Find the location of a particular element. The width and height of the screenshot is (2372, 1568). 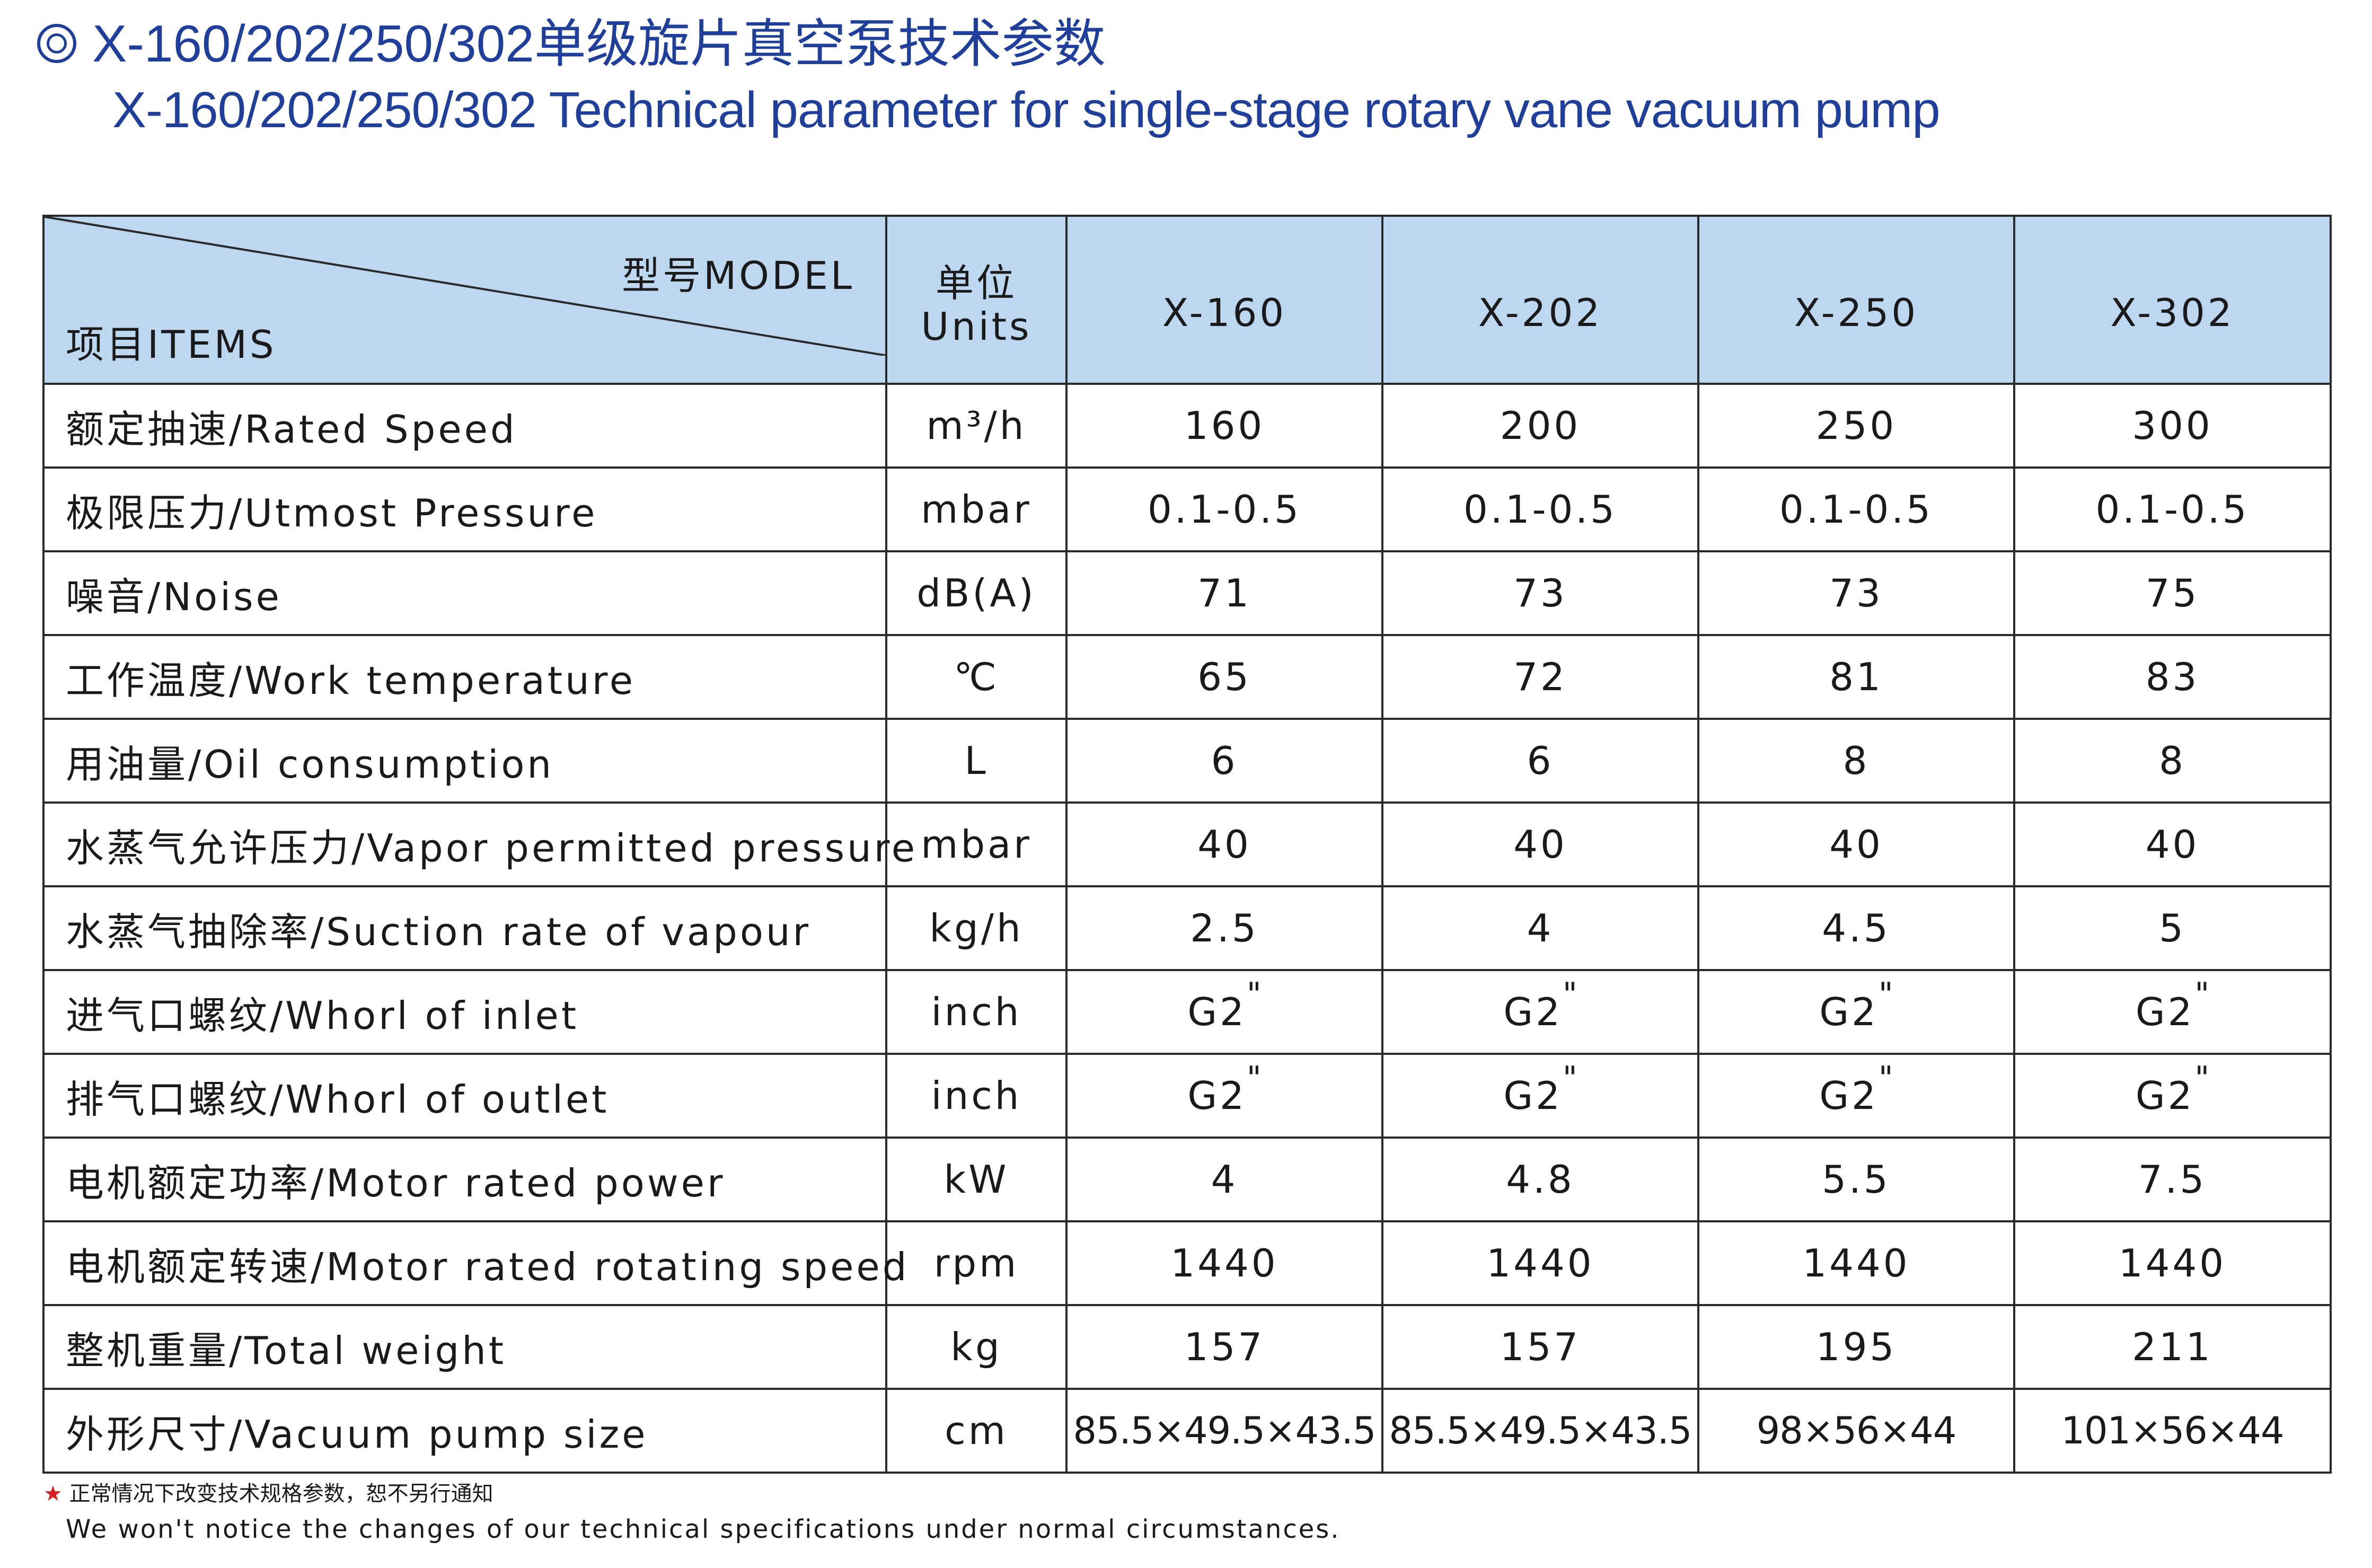

row-item-label: 用油量/Oil consumption is located at coordinates (464, 761).